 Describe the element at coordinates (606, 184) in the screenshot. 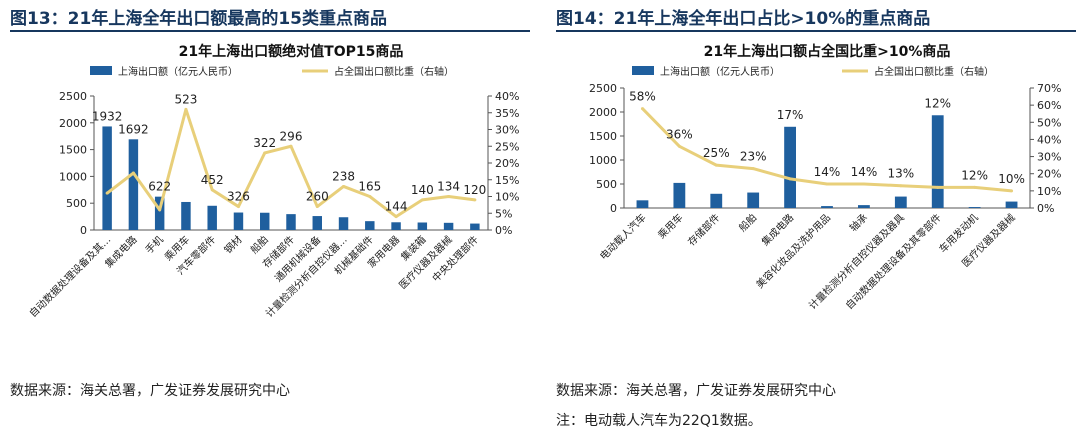

I see `fig14-y-tick-label: 500` at that location.